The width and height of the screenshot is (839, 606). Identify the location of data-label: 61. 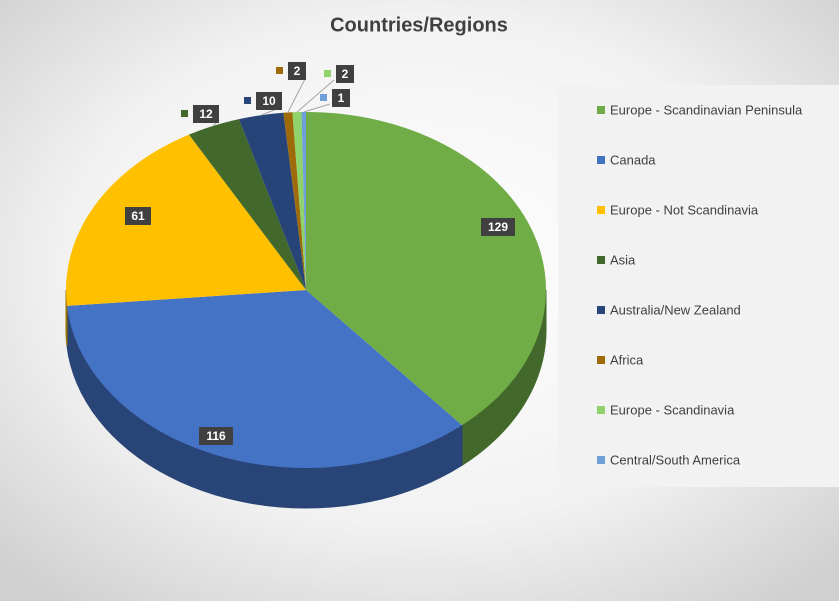
(138, 216).